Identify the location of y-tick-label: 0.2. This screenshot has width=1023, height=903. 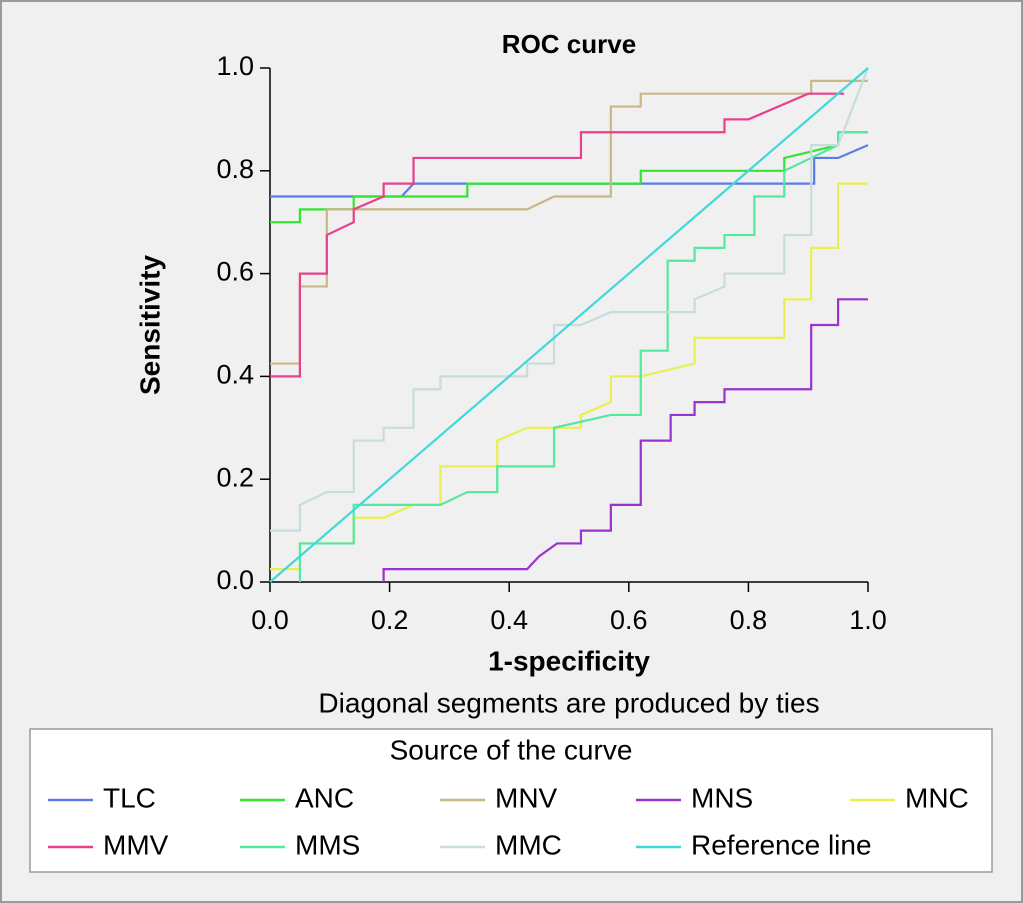
(235, 477).